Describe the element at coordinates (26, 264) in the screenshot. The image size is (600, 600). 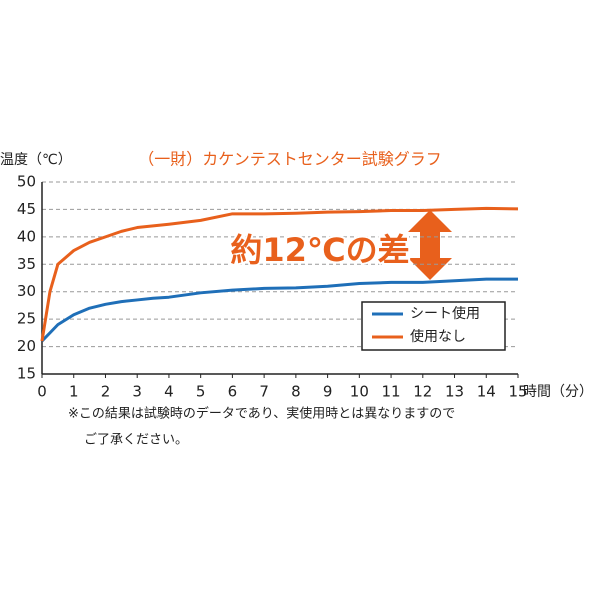
I see `y-tick-label: 35` at that location.